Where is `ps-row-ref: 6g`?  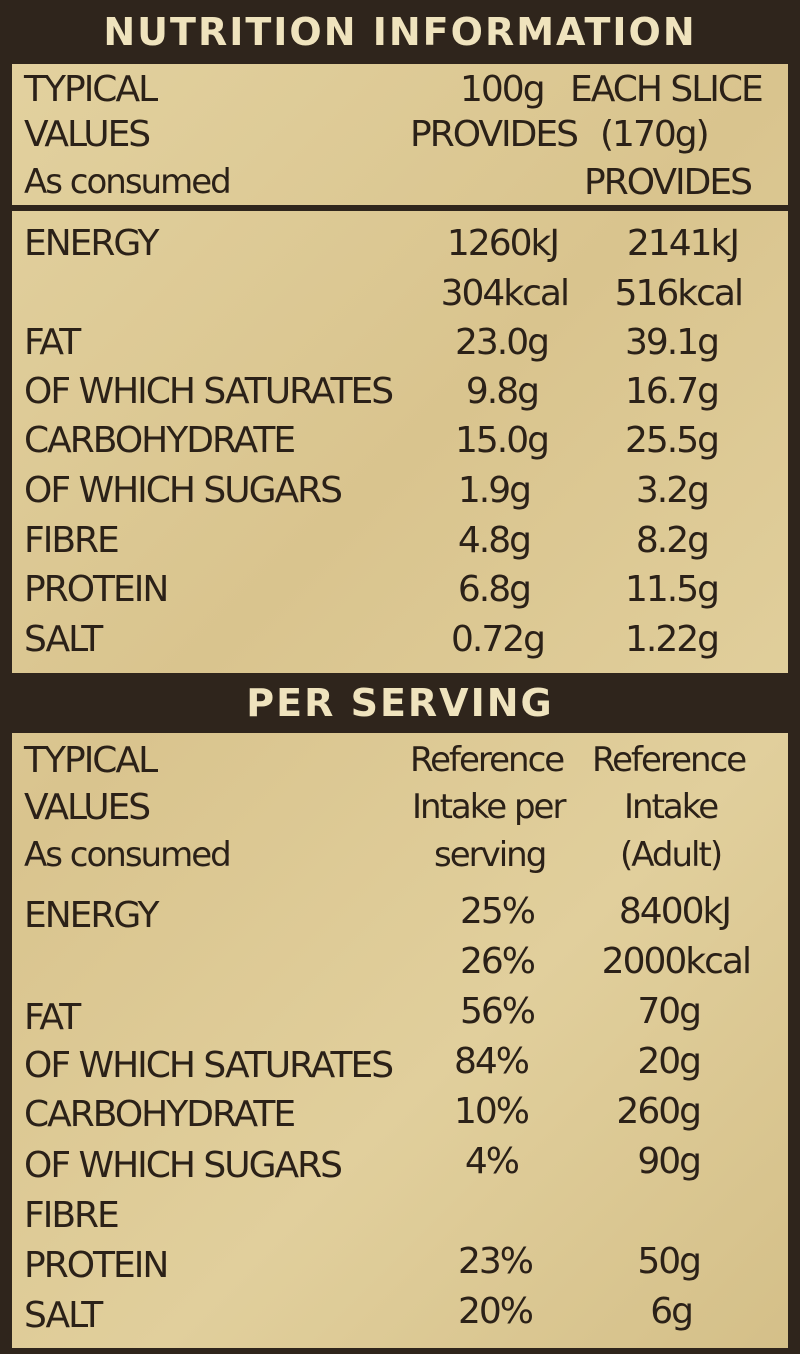 ps-row-ref: 6g is located at coordinates (672, 1311).